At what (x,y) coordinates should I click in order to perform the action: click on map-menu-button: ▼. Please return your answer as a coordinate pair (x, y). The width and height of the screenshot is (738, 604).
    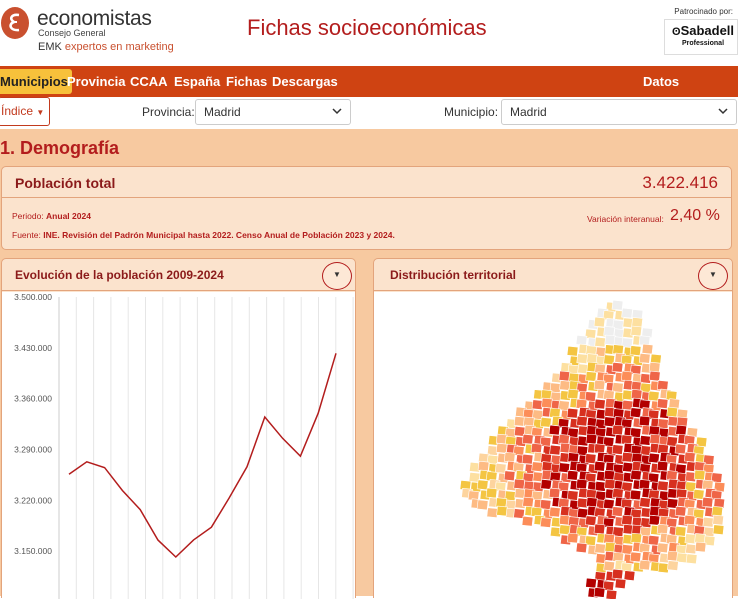
    Looking at the image, I should click on (713, 276).